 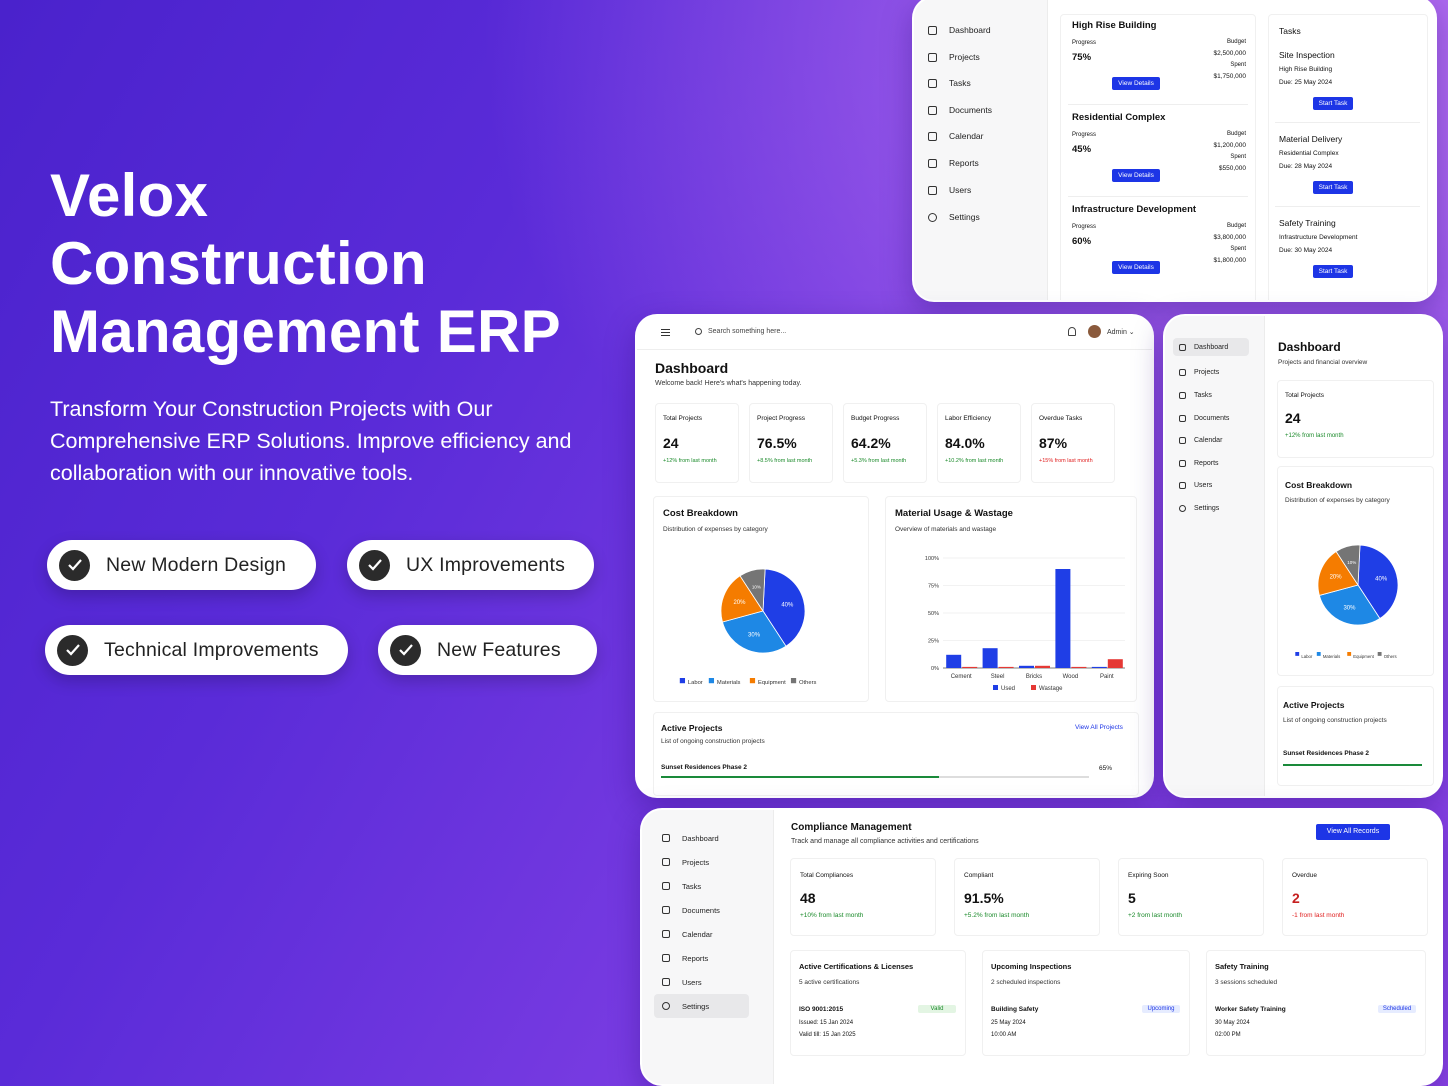 What do you see at coordinates (1229, 237) in the screenshot?
I see `budget-value: $3,800,000` at bounding box center [1229, 237].